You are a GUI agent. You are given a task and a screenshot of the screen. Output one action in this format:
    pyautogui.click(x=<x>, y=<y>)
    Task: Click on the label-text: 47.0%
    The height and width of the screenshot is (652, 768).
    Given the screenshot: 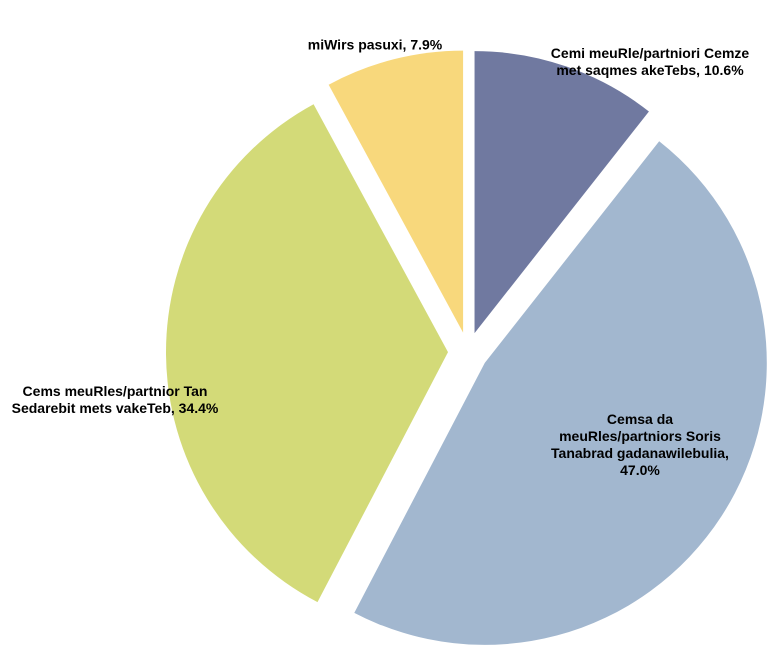 What is the action you would take?
    pyautogui.click(x=640, y=470)
    